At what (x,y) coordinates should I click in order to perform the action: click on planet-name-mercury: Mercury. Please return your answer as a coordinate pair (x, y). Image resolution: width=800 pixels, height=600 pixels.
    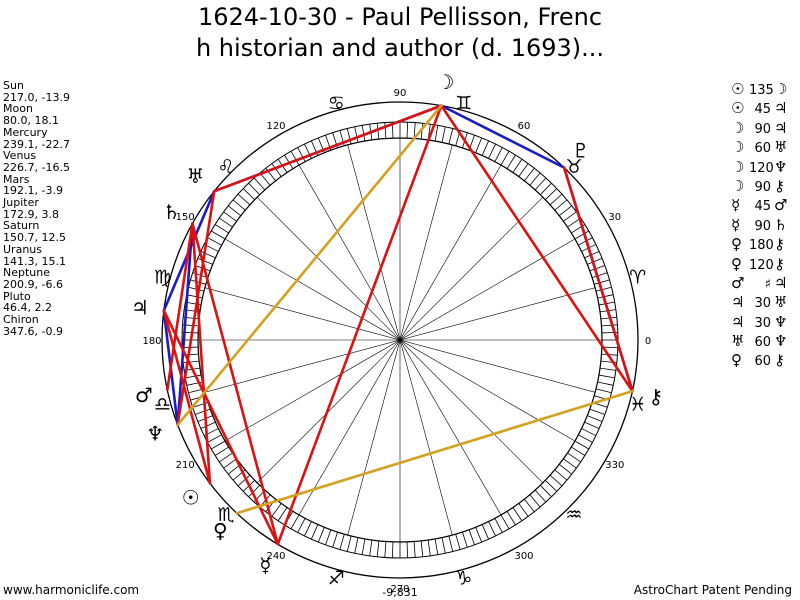
    Looking at the image, I should click on (25, 132).